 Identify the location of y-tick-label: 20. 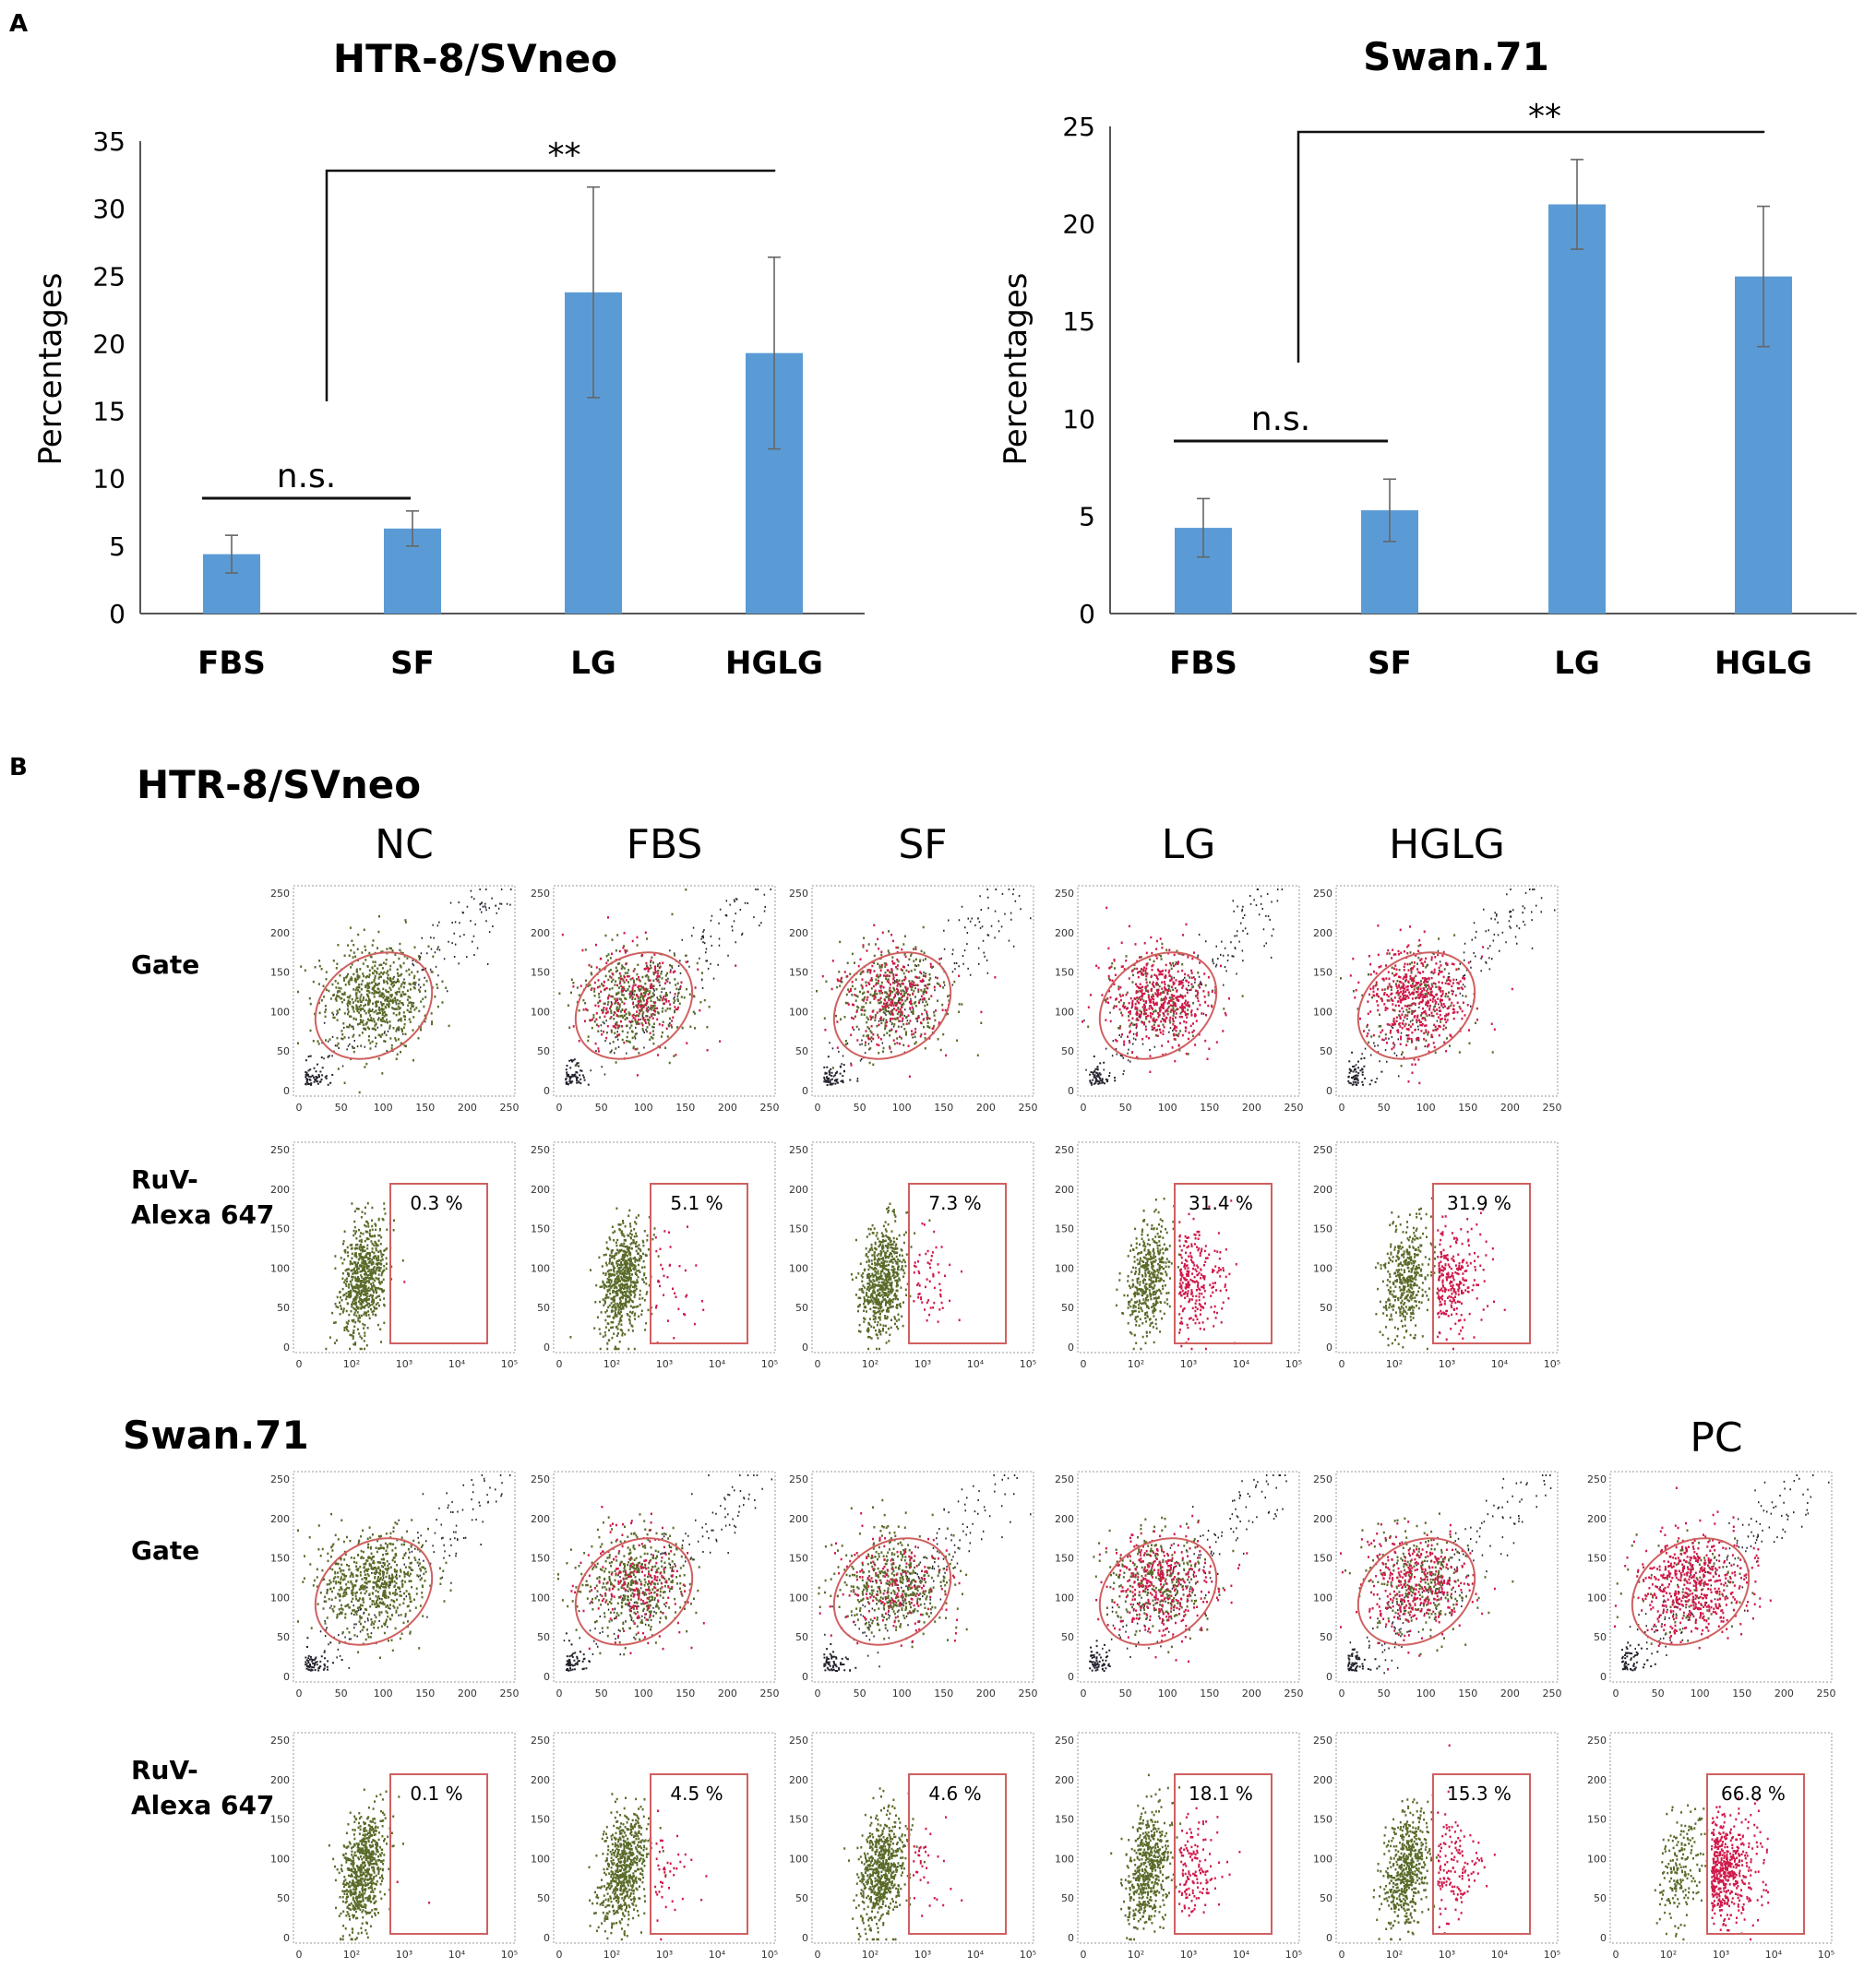
(1079, 224).